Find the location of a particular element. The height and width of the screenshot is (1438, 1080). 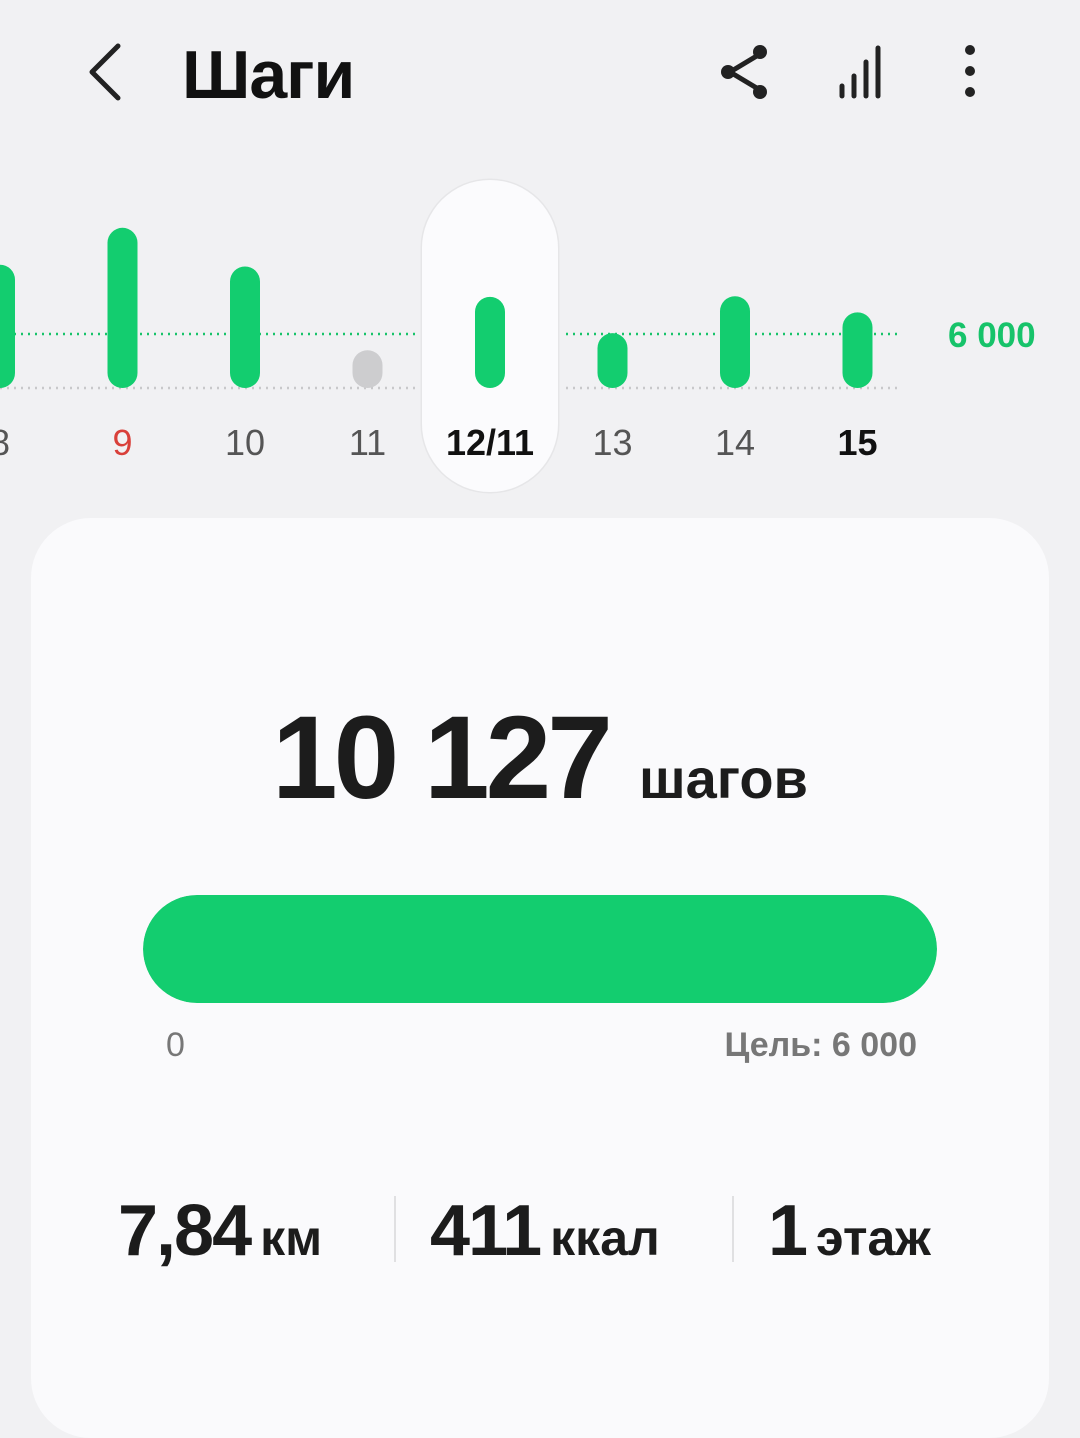

page-title: Шаги is located at coordinates (268, 75).